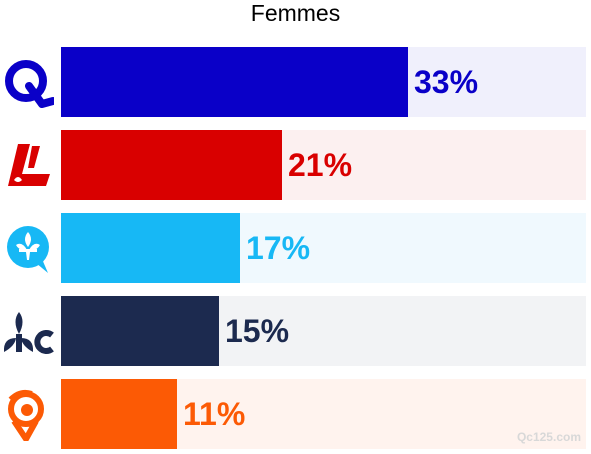 The image size is (591, 454). I want to click on caq-q-icon, so click(29, 83).